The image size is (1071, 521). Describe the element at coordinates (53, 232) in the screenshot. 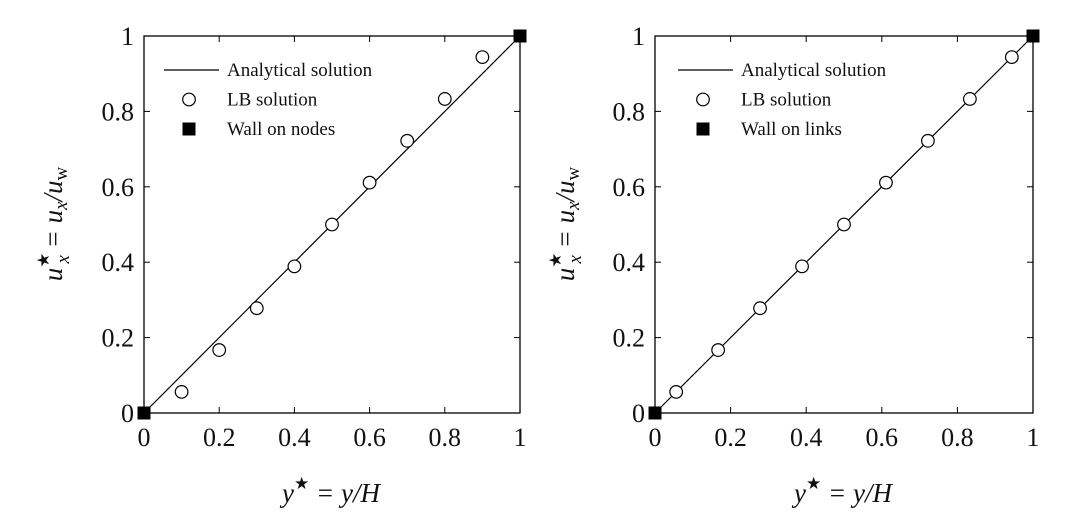

I see `y-title-rest: = u` at that location.